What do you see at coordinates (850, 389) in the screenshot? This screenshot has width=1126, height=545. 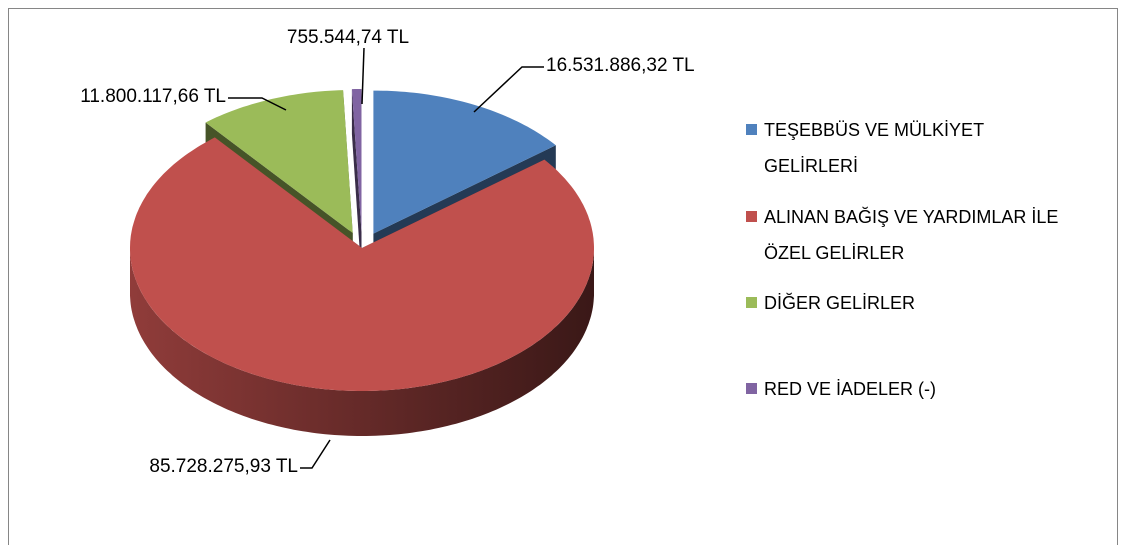 I see `legend-label: RED VE İADELER (-)` at bounding box center [850, 389].